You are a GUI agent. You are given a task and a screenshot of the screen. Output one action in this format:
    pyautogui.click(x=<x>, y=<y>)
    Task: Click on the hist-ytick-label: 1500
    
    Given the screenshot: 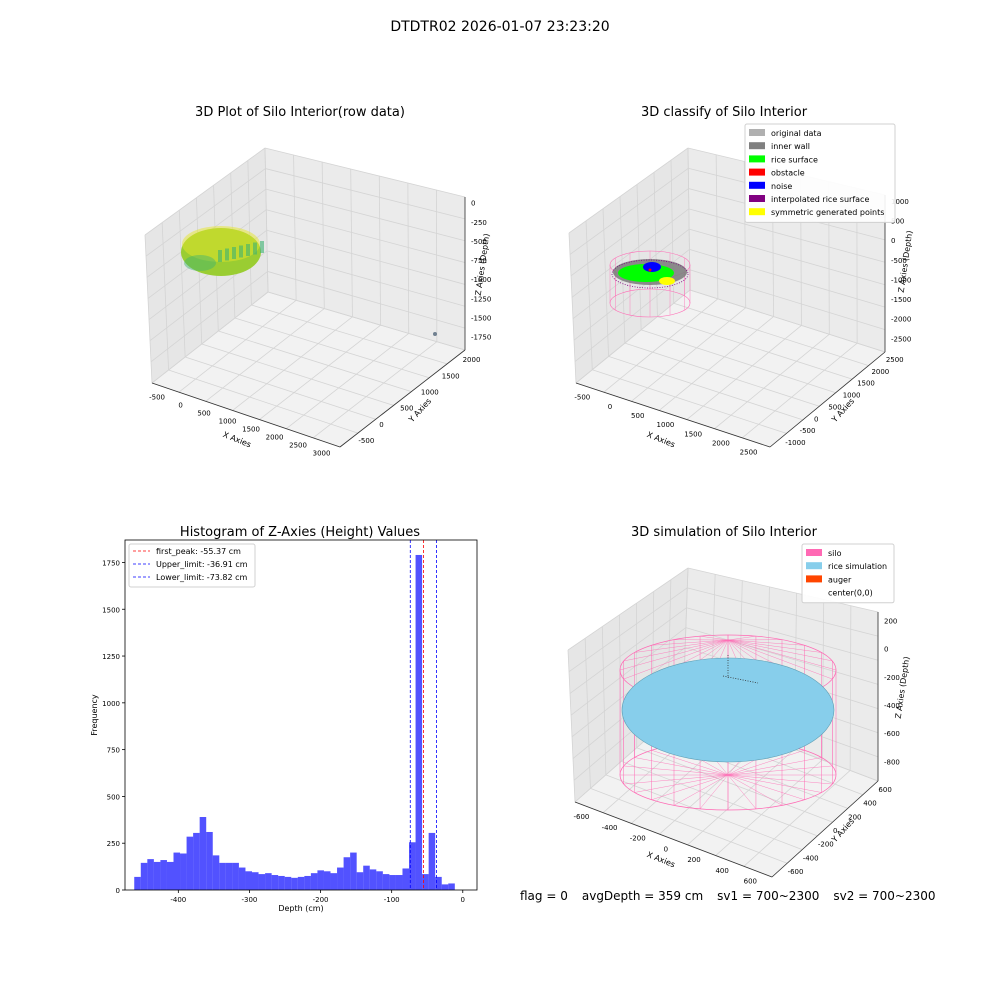 What is the action you would take?
    pyautogui.click(x=111, y=610)
    